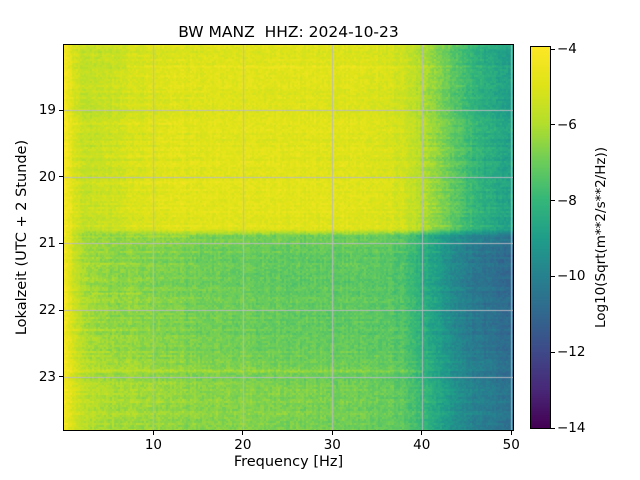  What do you see at coordinates (567, 124) in the screenshot?
I see `colorbar-tick-label: −6` at bounding box center [567, 124].